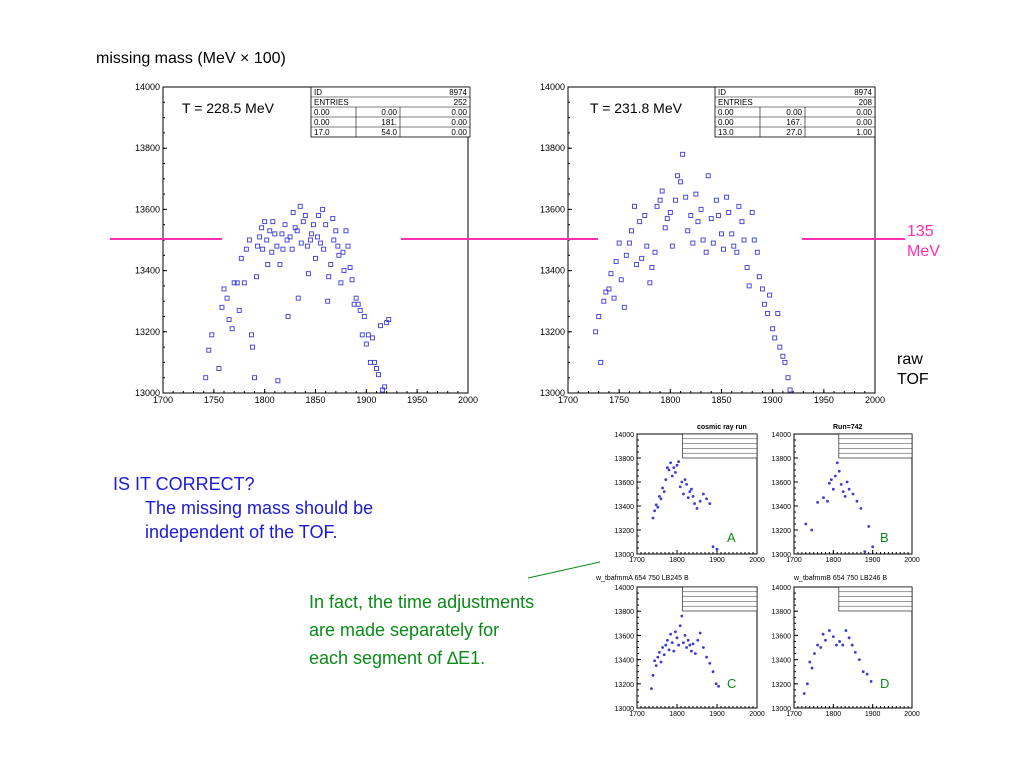 This screenshot has height=768, width=1024. Describe the element at coordinates (722, 427) in the screenshot. I see `plot-header: cosmic ray run` at that location.